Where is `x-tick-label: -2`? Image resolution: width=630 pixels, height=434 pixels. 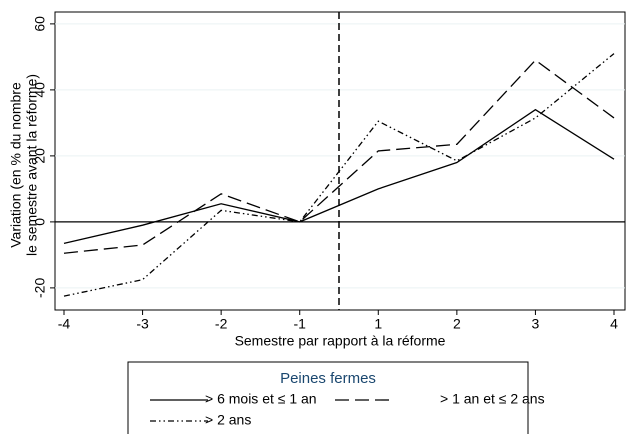
x-tick-label: -2 is located at coordinates (221, 324).